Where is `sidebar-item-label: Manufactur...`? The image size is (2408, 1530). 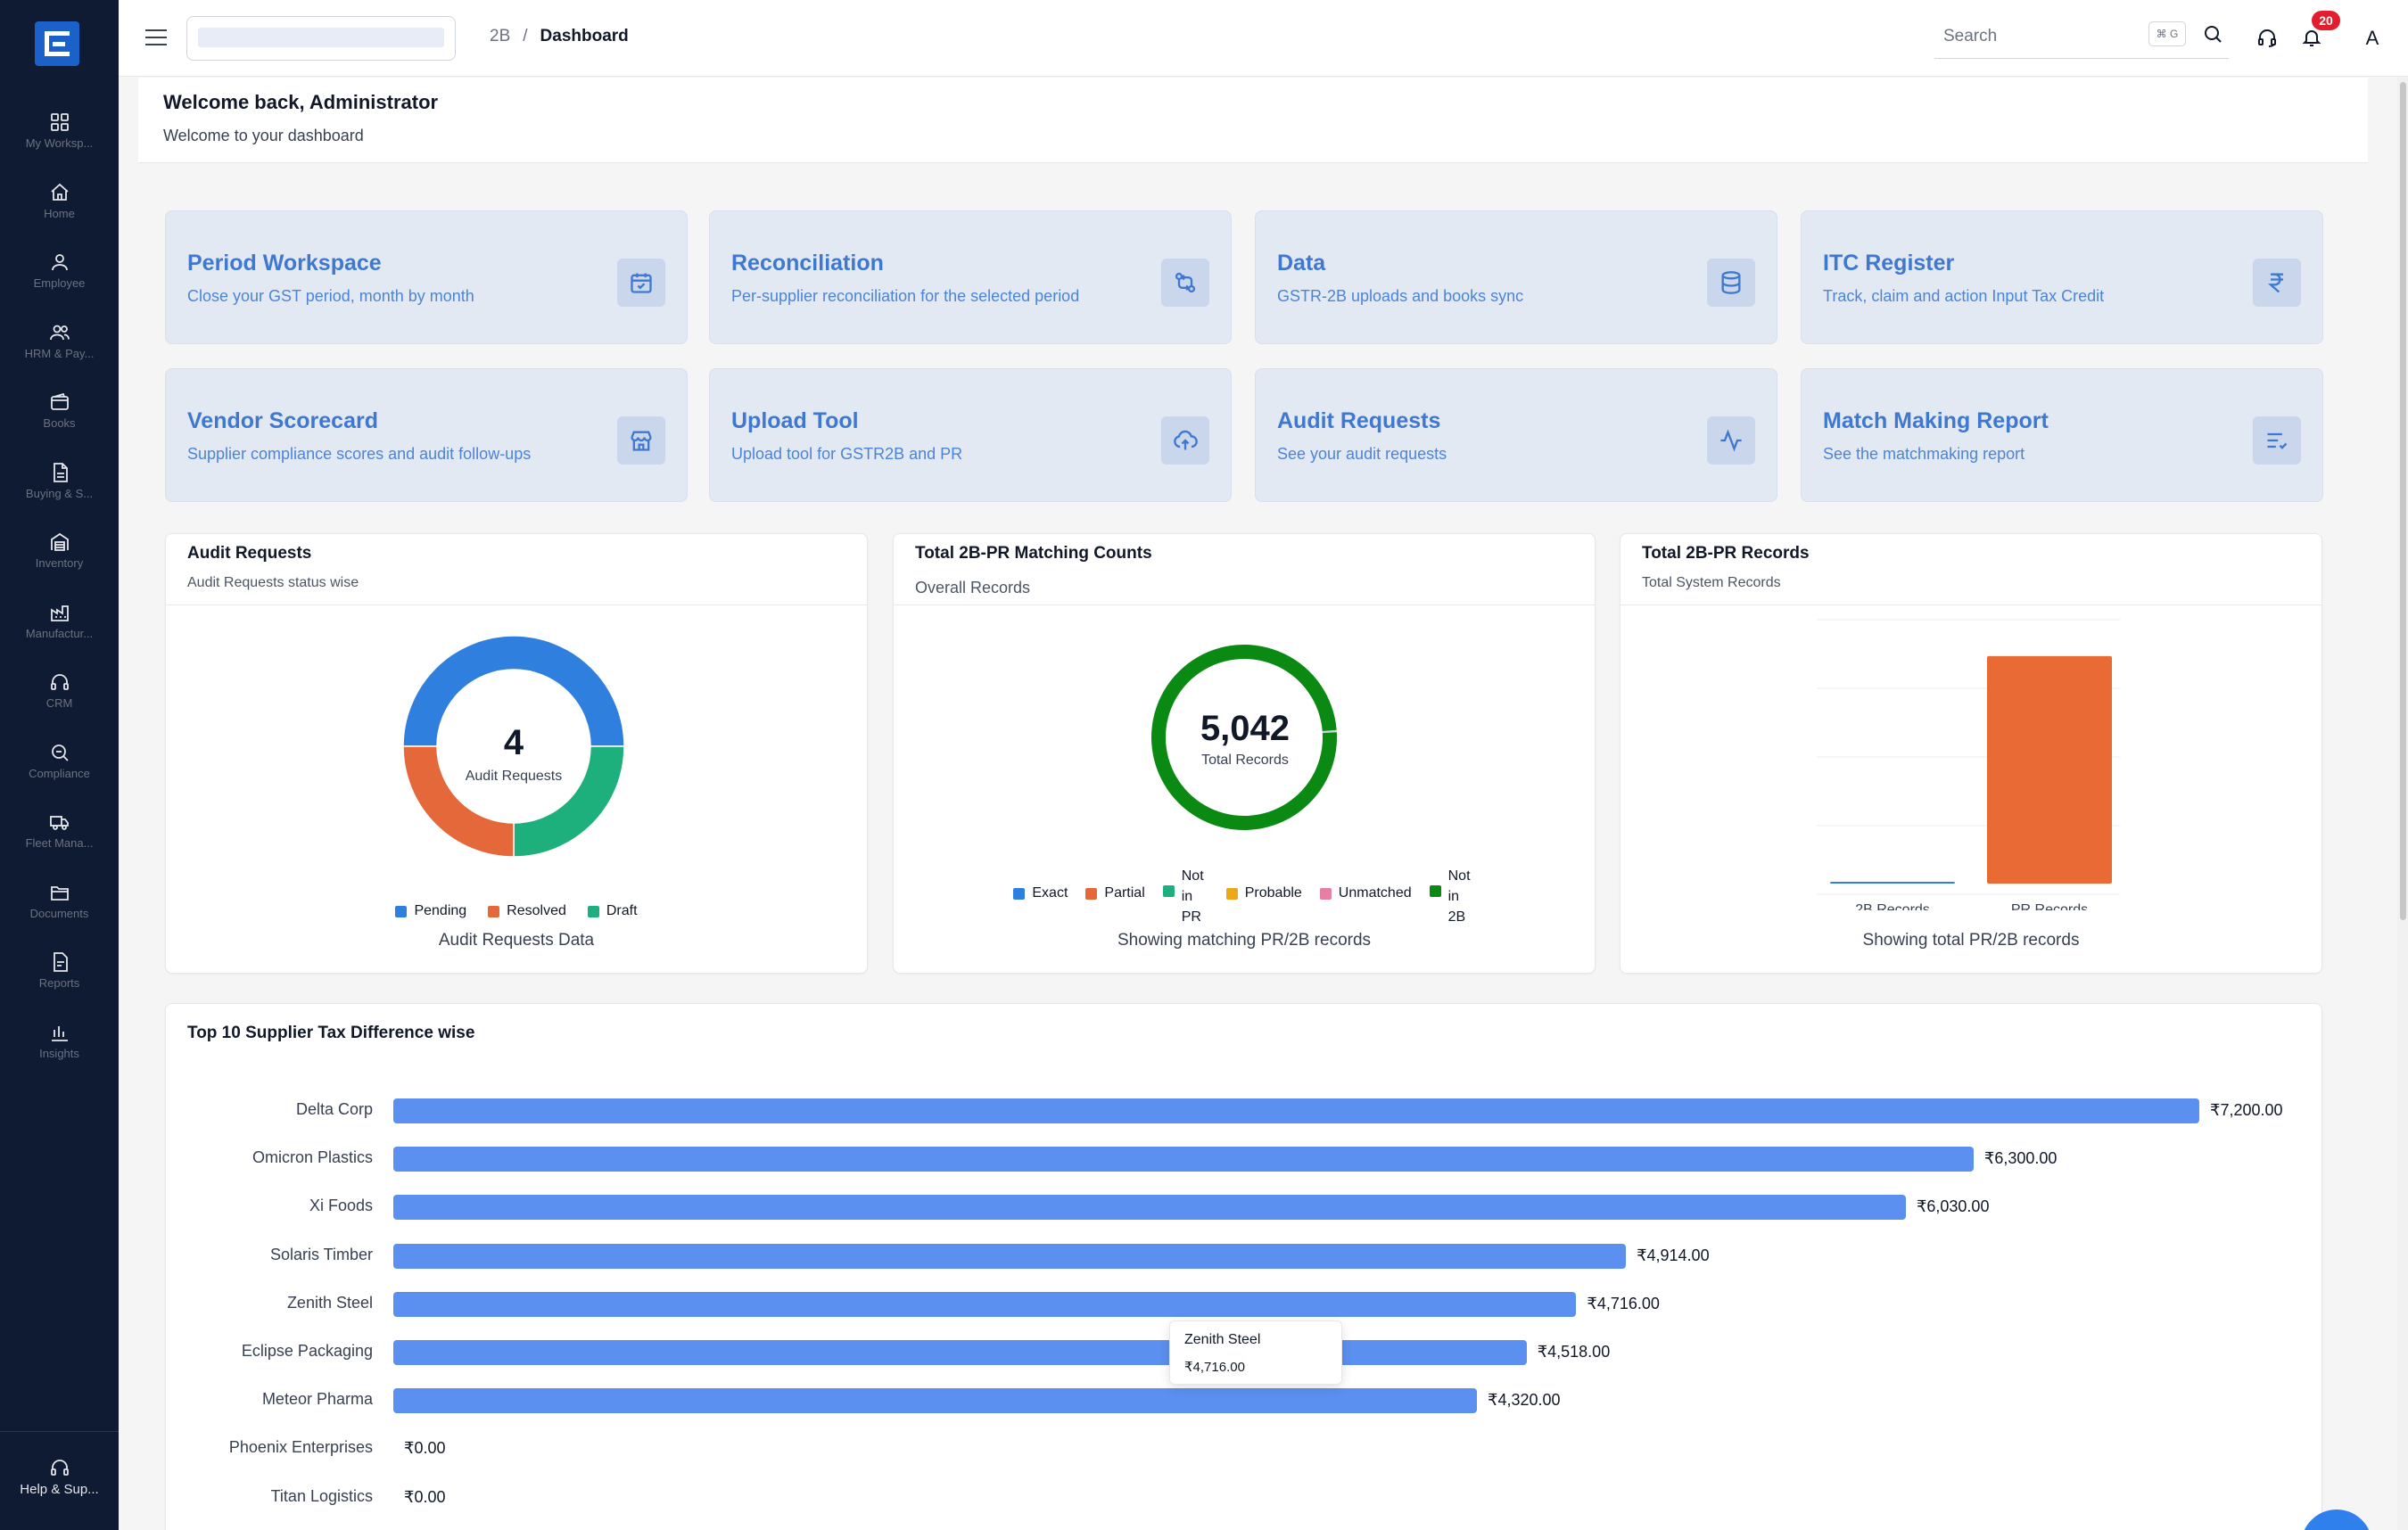 sidebar-item-label: Manufactur... is located at coordinates (59, 633).